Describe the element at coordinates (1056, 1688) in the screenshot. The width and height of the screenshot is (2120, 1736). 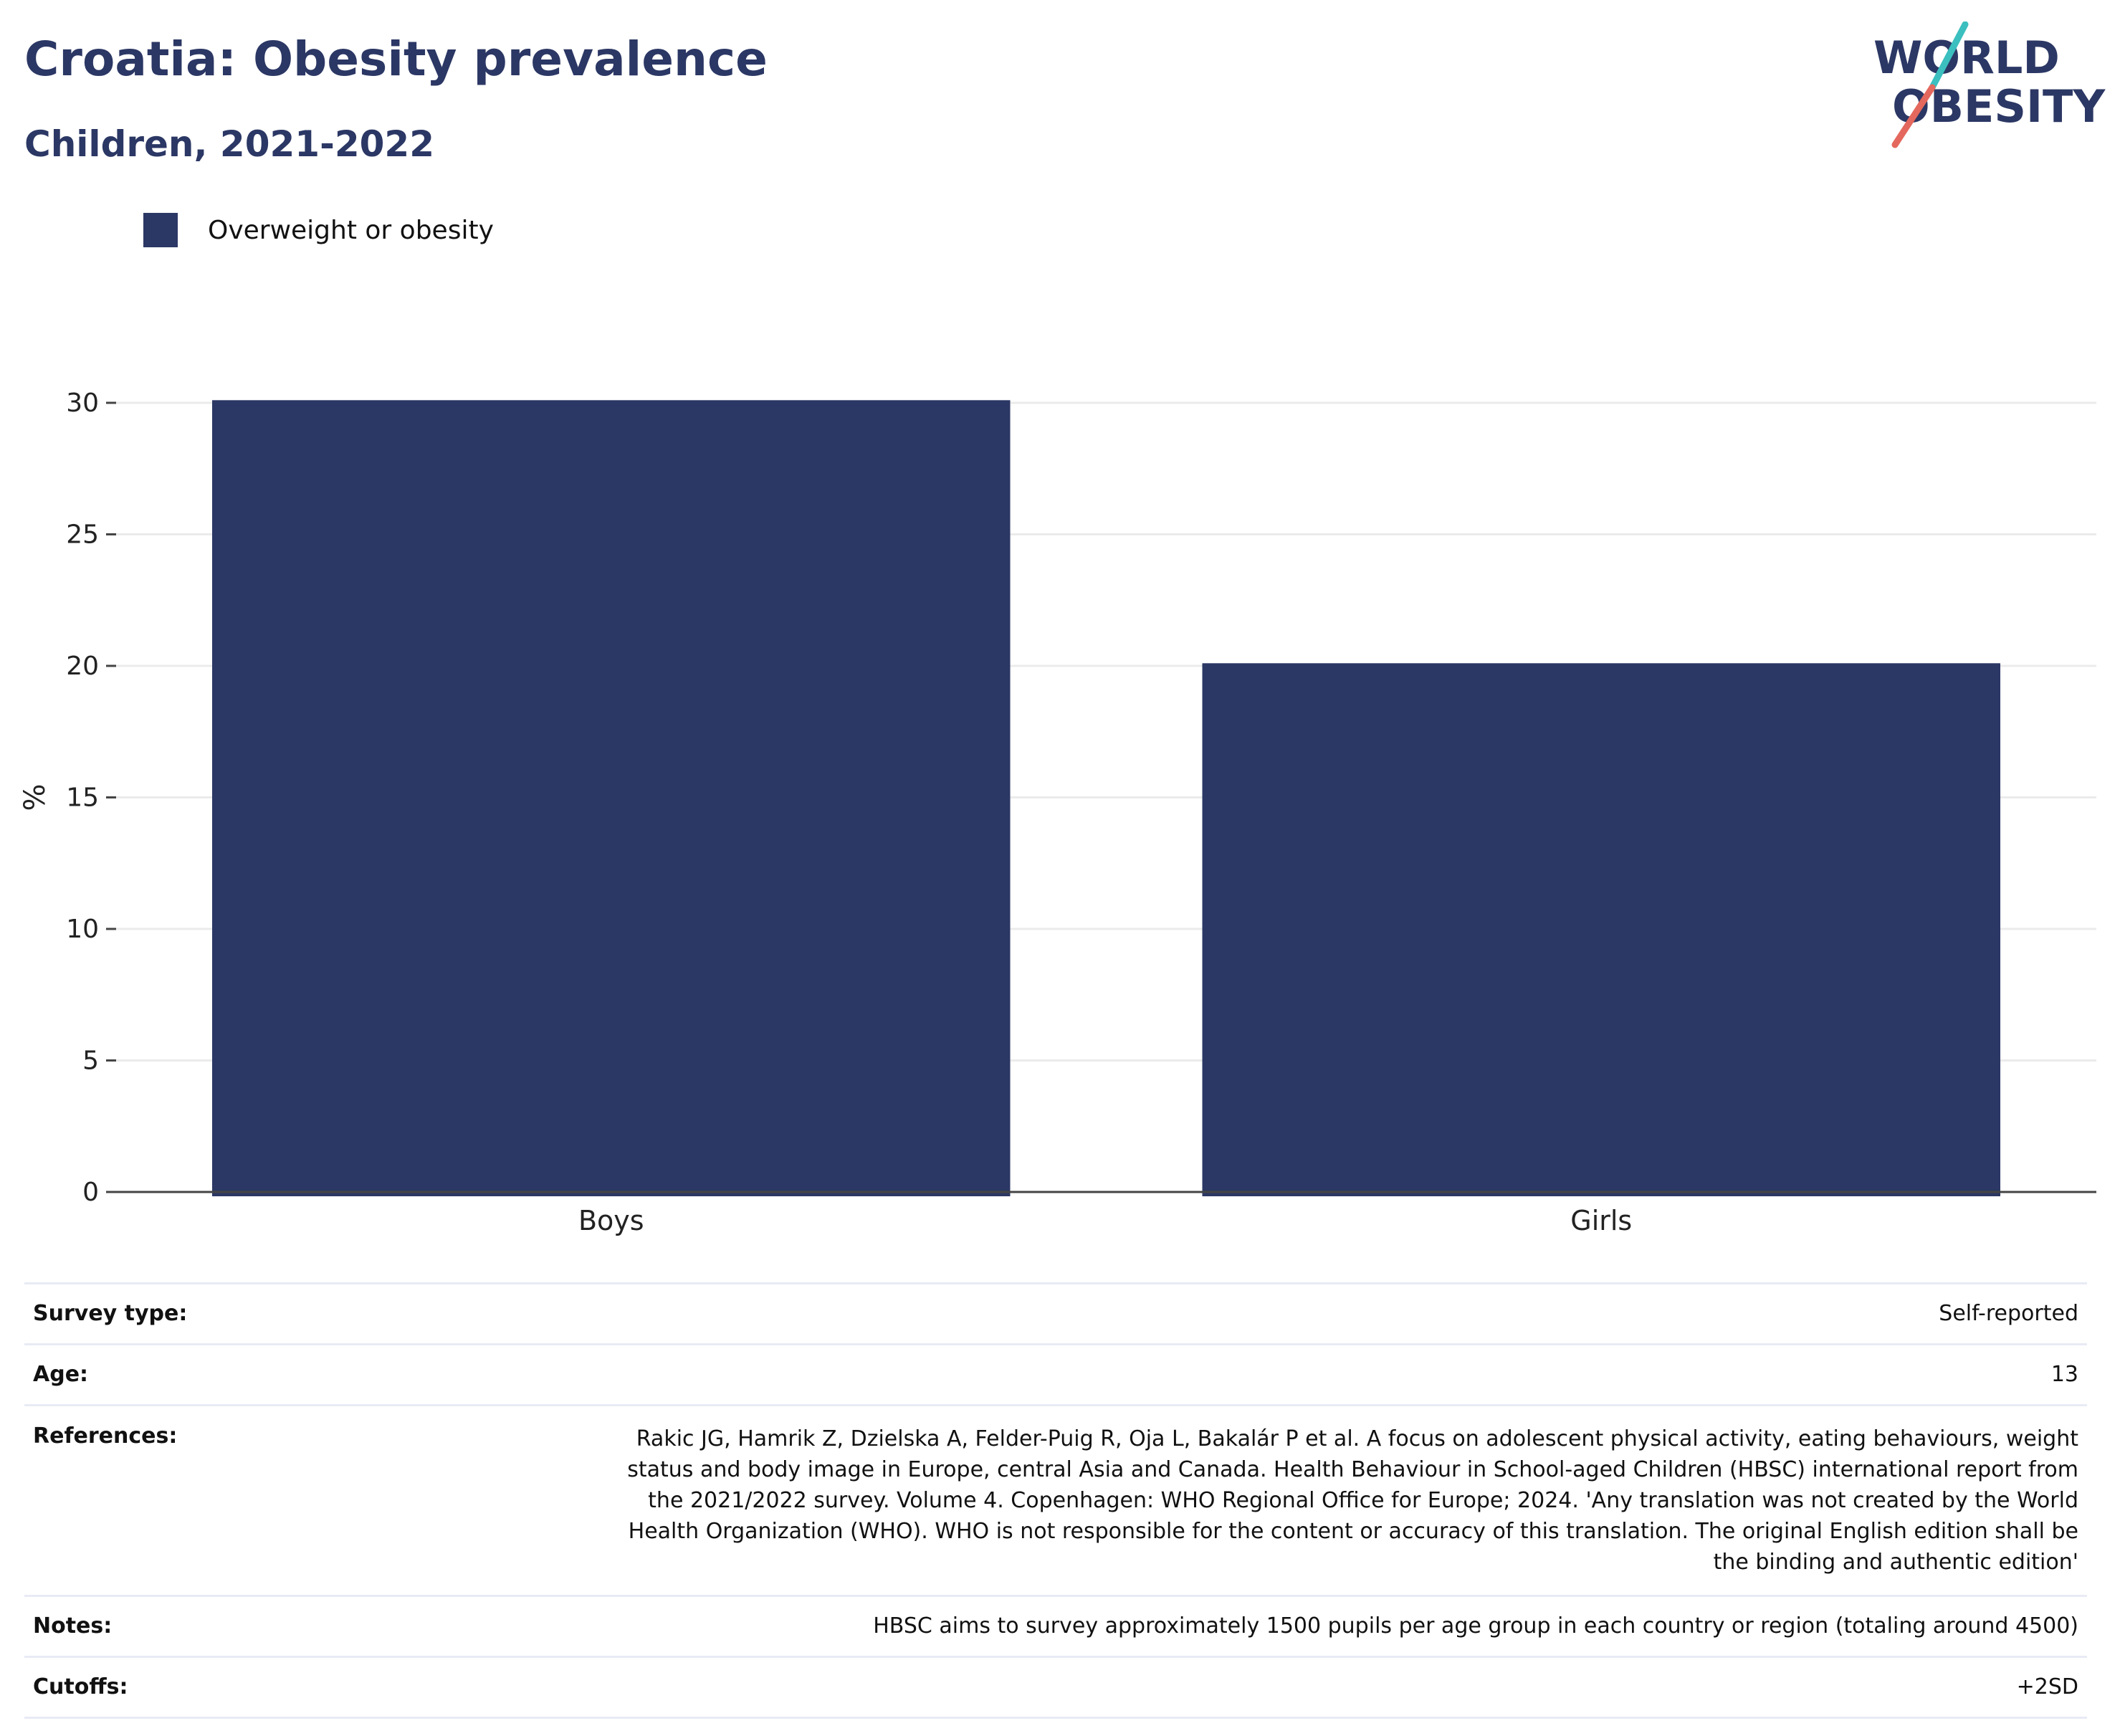
I see `metadata-row: Cutoffs: +2SD` at that location.